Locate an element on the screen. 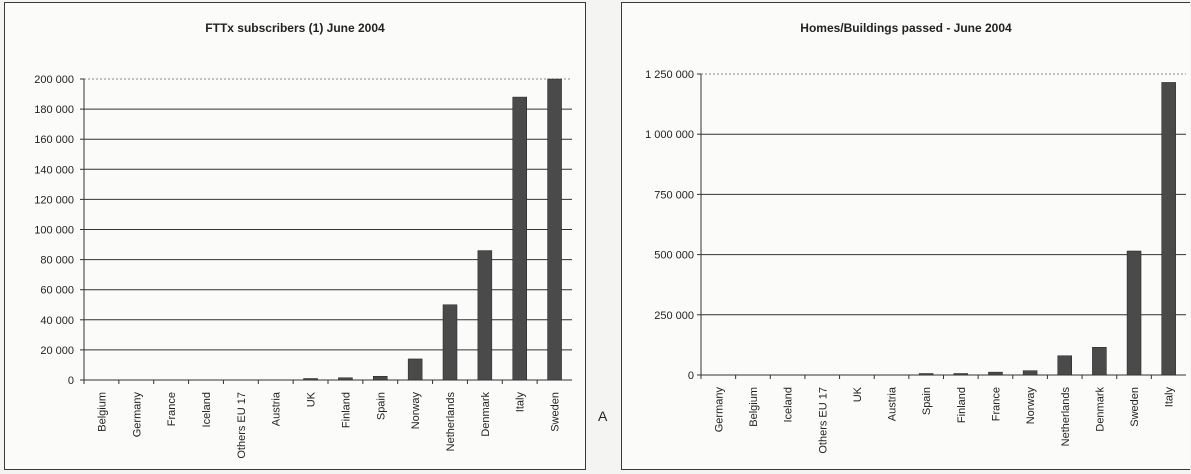  y-tick-label: 80 000 is located at coordinates (57, 261).